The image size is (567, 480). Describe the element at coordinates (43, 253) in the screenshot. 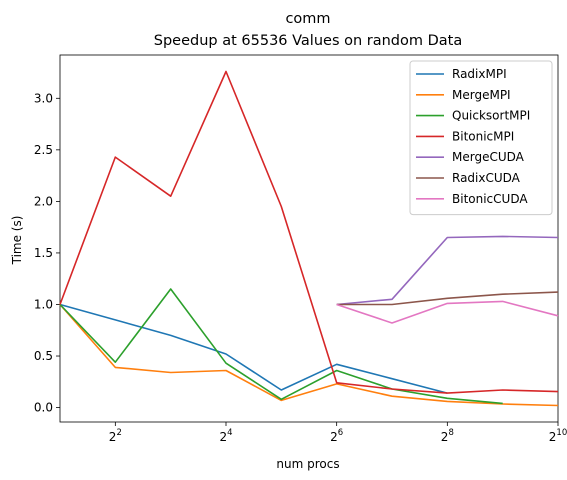

I see `y-tick-label: 1.5` at that location.